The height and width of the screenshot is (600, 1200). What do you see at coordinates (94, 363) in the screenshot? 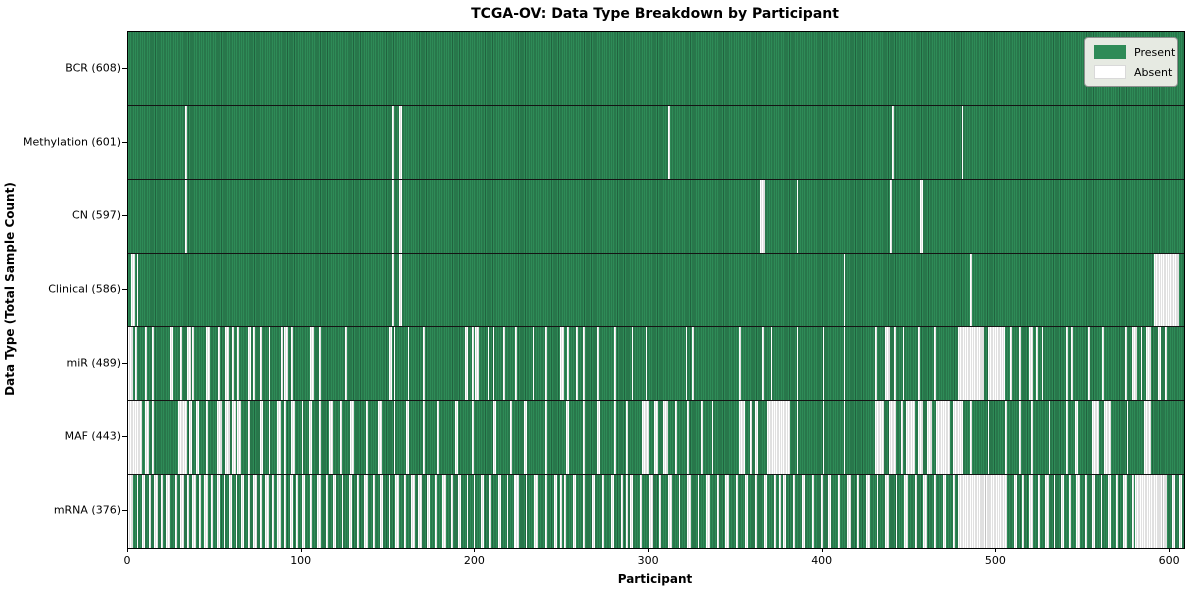
I see `y-tick-label: miR (489)` at bounding box center [94, 363].